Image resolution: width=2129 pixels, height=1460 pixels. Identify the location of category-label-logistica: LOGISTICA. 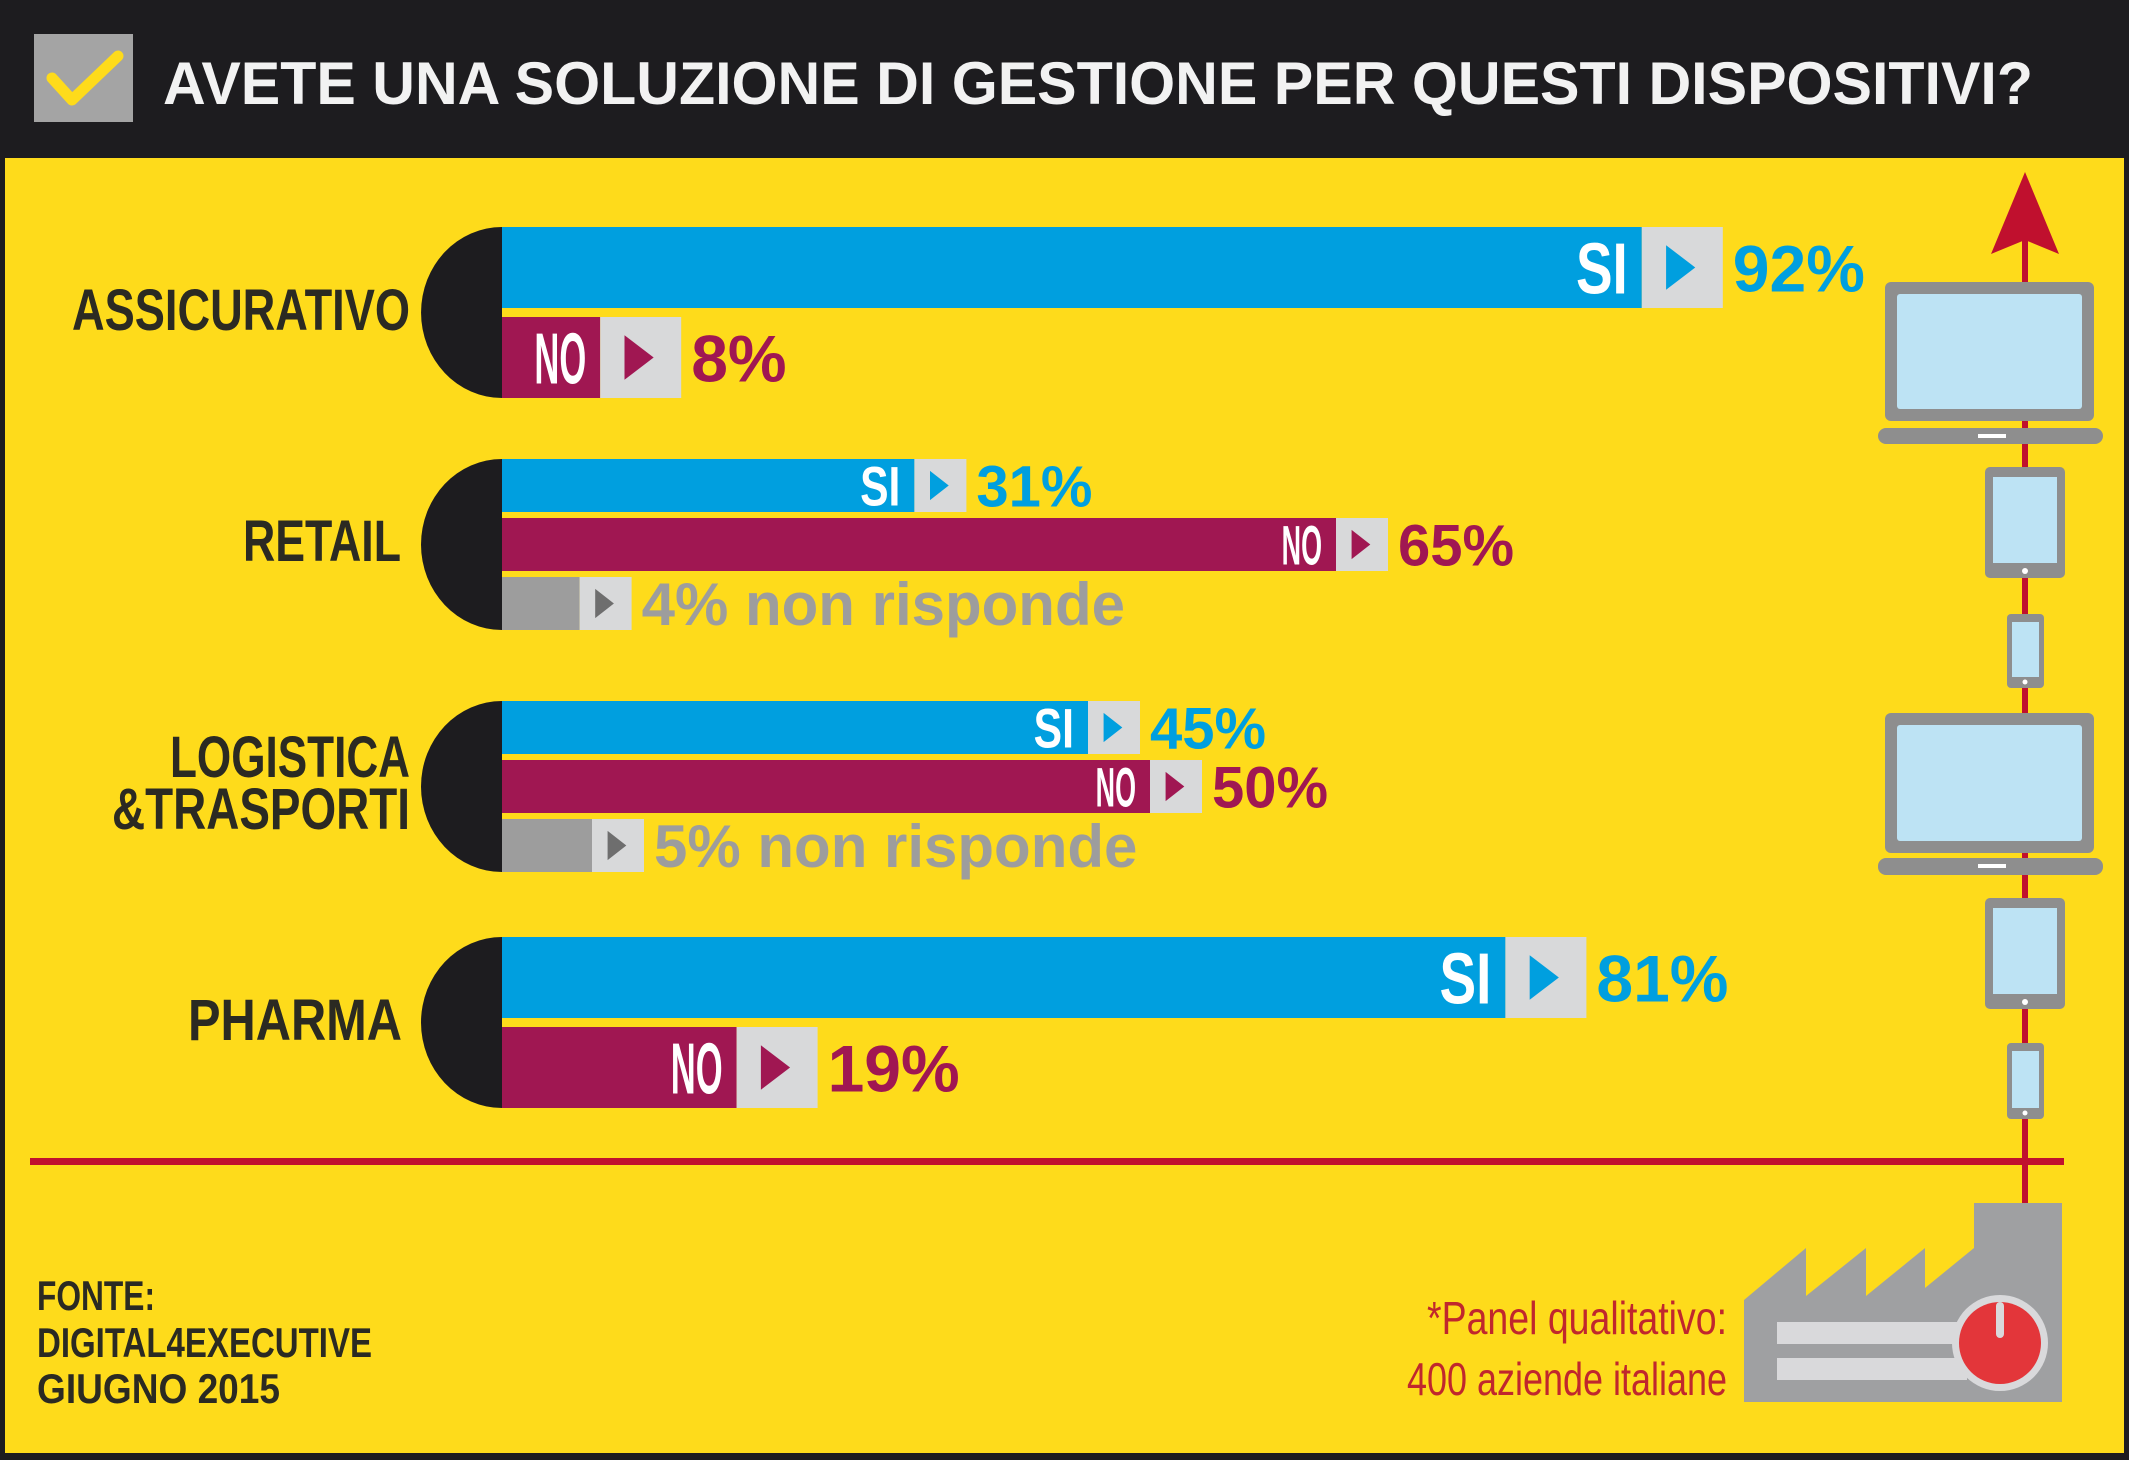
(290, 757).